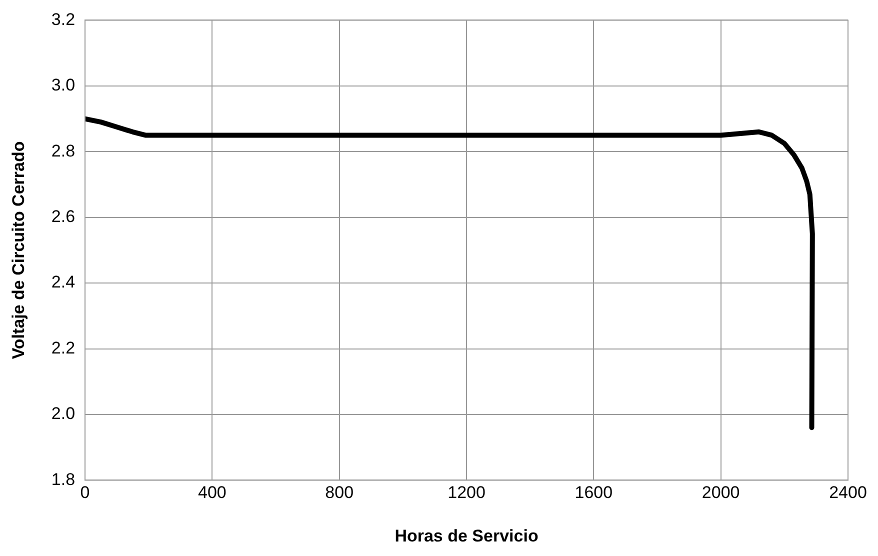  Describe the element at coordinates (466, 536) in the screenshot. I see `x-axis-title: Horas de Servicio` at that location.